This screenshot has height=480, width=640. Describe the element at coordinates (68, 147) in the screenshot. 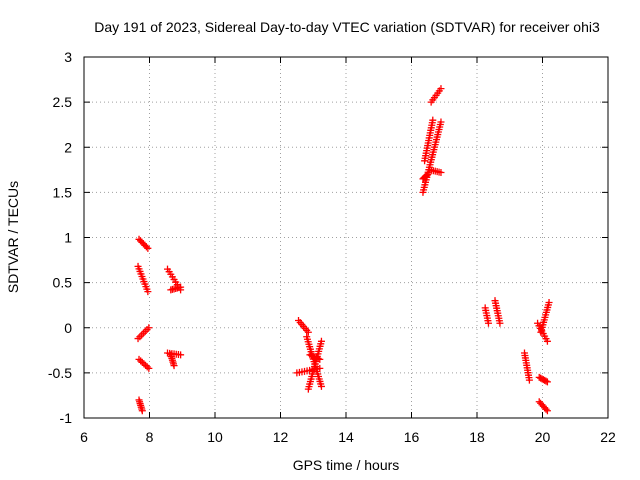

I see `y-tick-label: 2` at that location.